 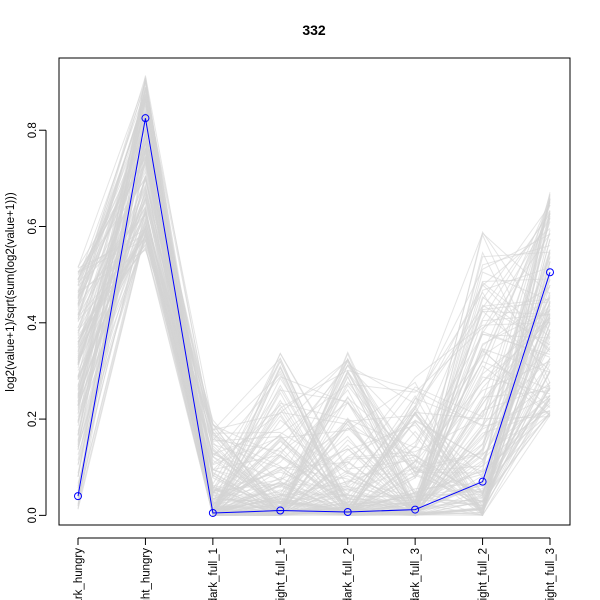 What do you see at coordinates (416, 574) in the screenshot?
I see `x-tick-label: dark_full_3` at bounding box center [416, 574].